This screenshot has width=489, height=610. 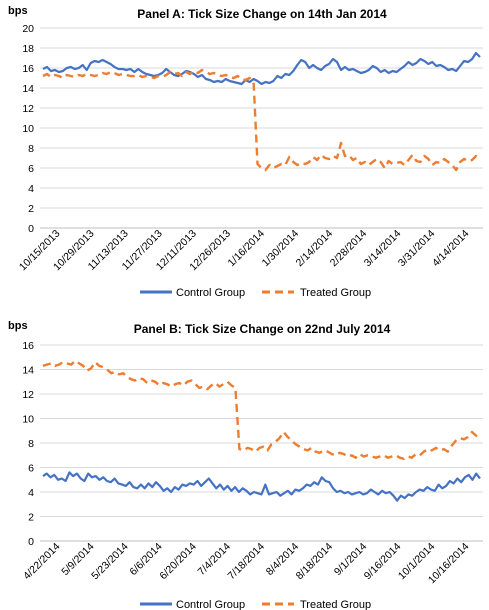 I want to click on x-tick-label: 4/14/2014, so click(x=451, y=249).